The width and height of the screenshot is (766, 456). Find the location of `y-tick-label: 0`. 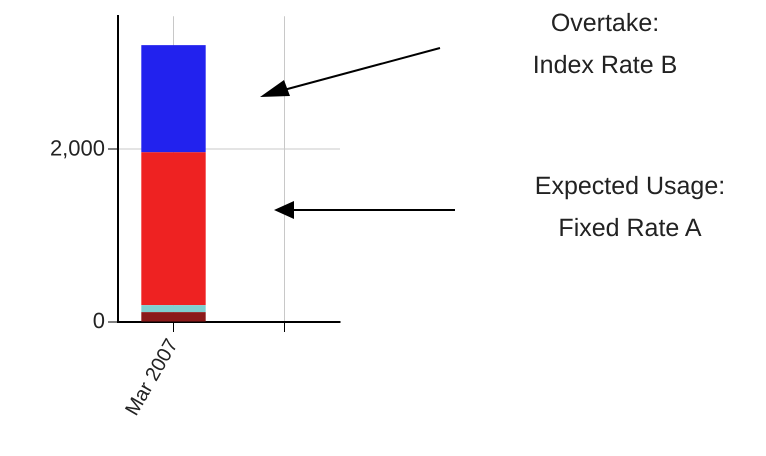

y-tick-label: 0 is located at coordinates (98, 321).